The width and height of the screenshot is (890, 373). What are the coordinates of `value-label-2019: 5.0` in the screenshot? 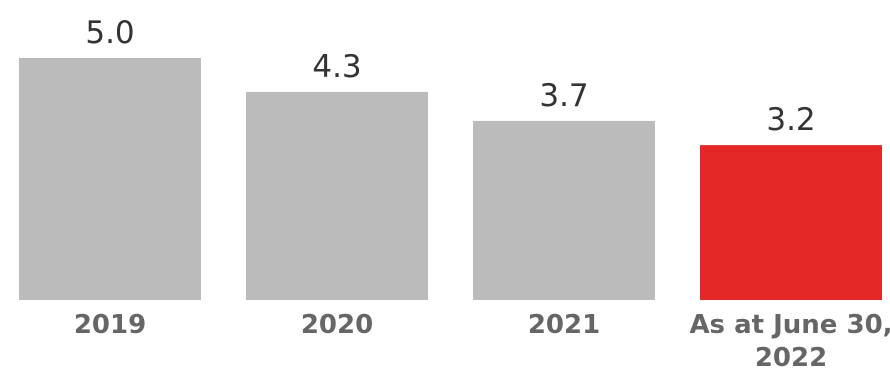 It's located at (109, 33).